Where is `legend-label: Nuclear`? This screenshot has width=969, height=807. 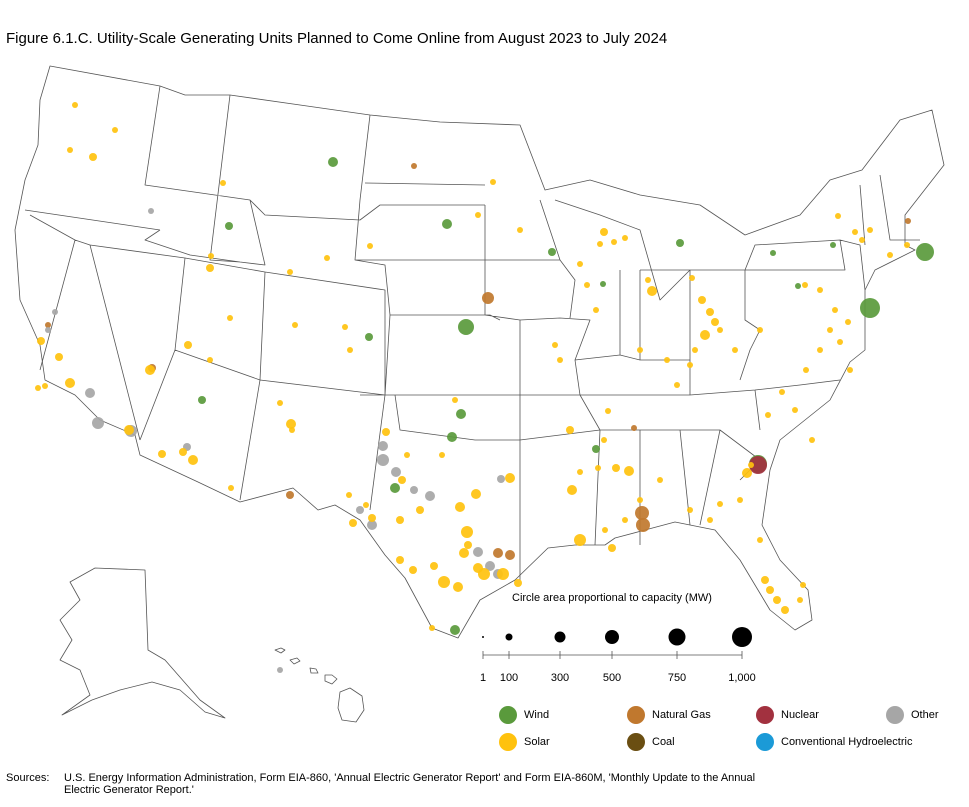
legend-label: Nuclear is located at coordinates (800, 715).